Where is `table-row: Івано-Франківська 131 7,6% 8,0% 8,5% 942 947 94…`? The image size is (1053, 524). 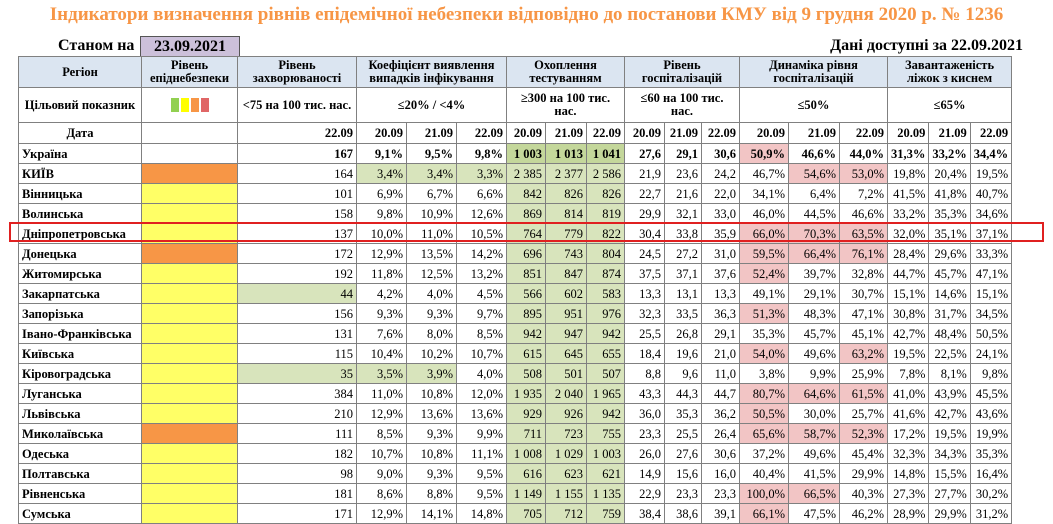 table-row: Івано-Франківська 131 7,6% 8,0% 8,5% 942 947 94… is located at coordinates (515, 333).